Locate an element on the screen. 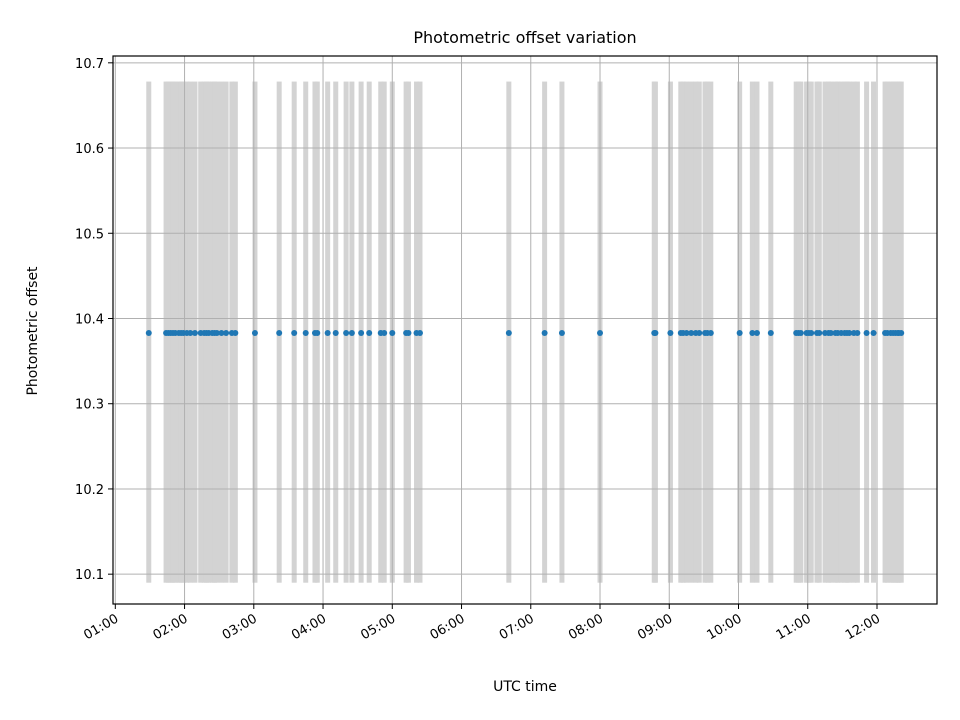 This screenshot has width=960, height=720. y-tick-label: 10.1 is located at coordinates (89, 575).